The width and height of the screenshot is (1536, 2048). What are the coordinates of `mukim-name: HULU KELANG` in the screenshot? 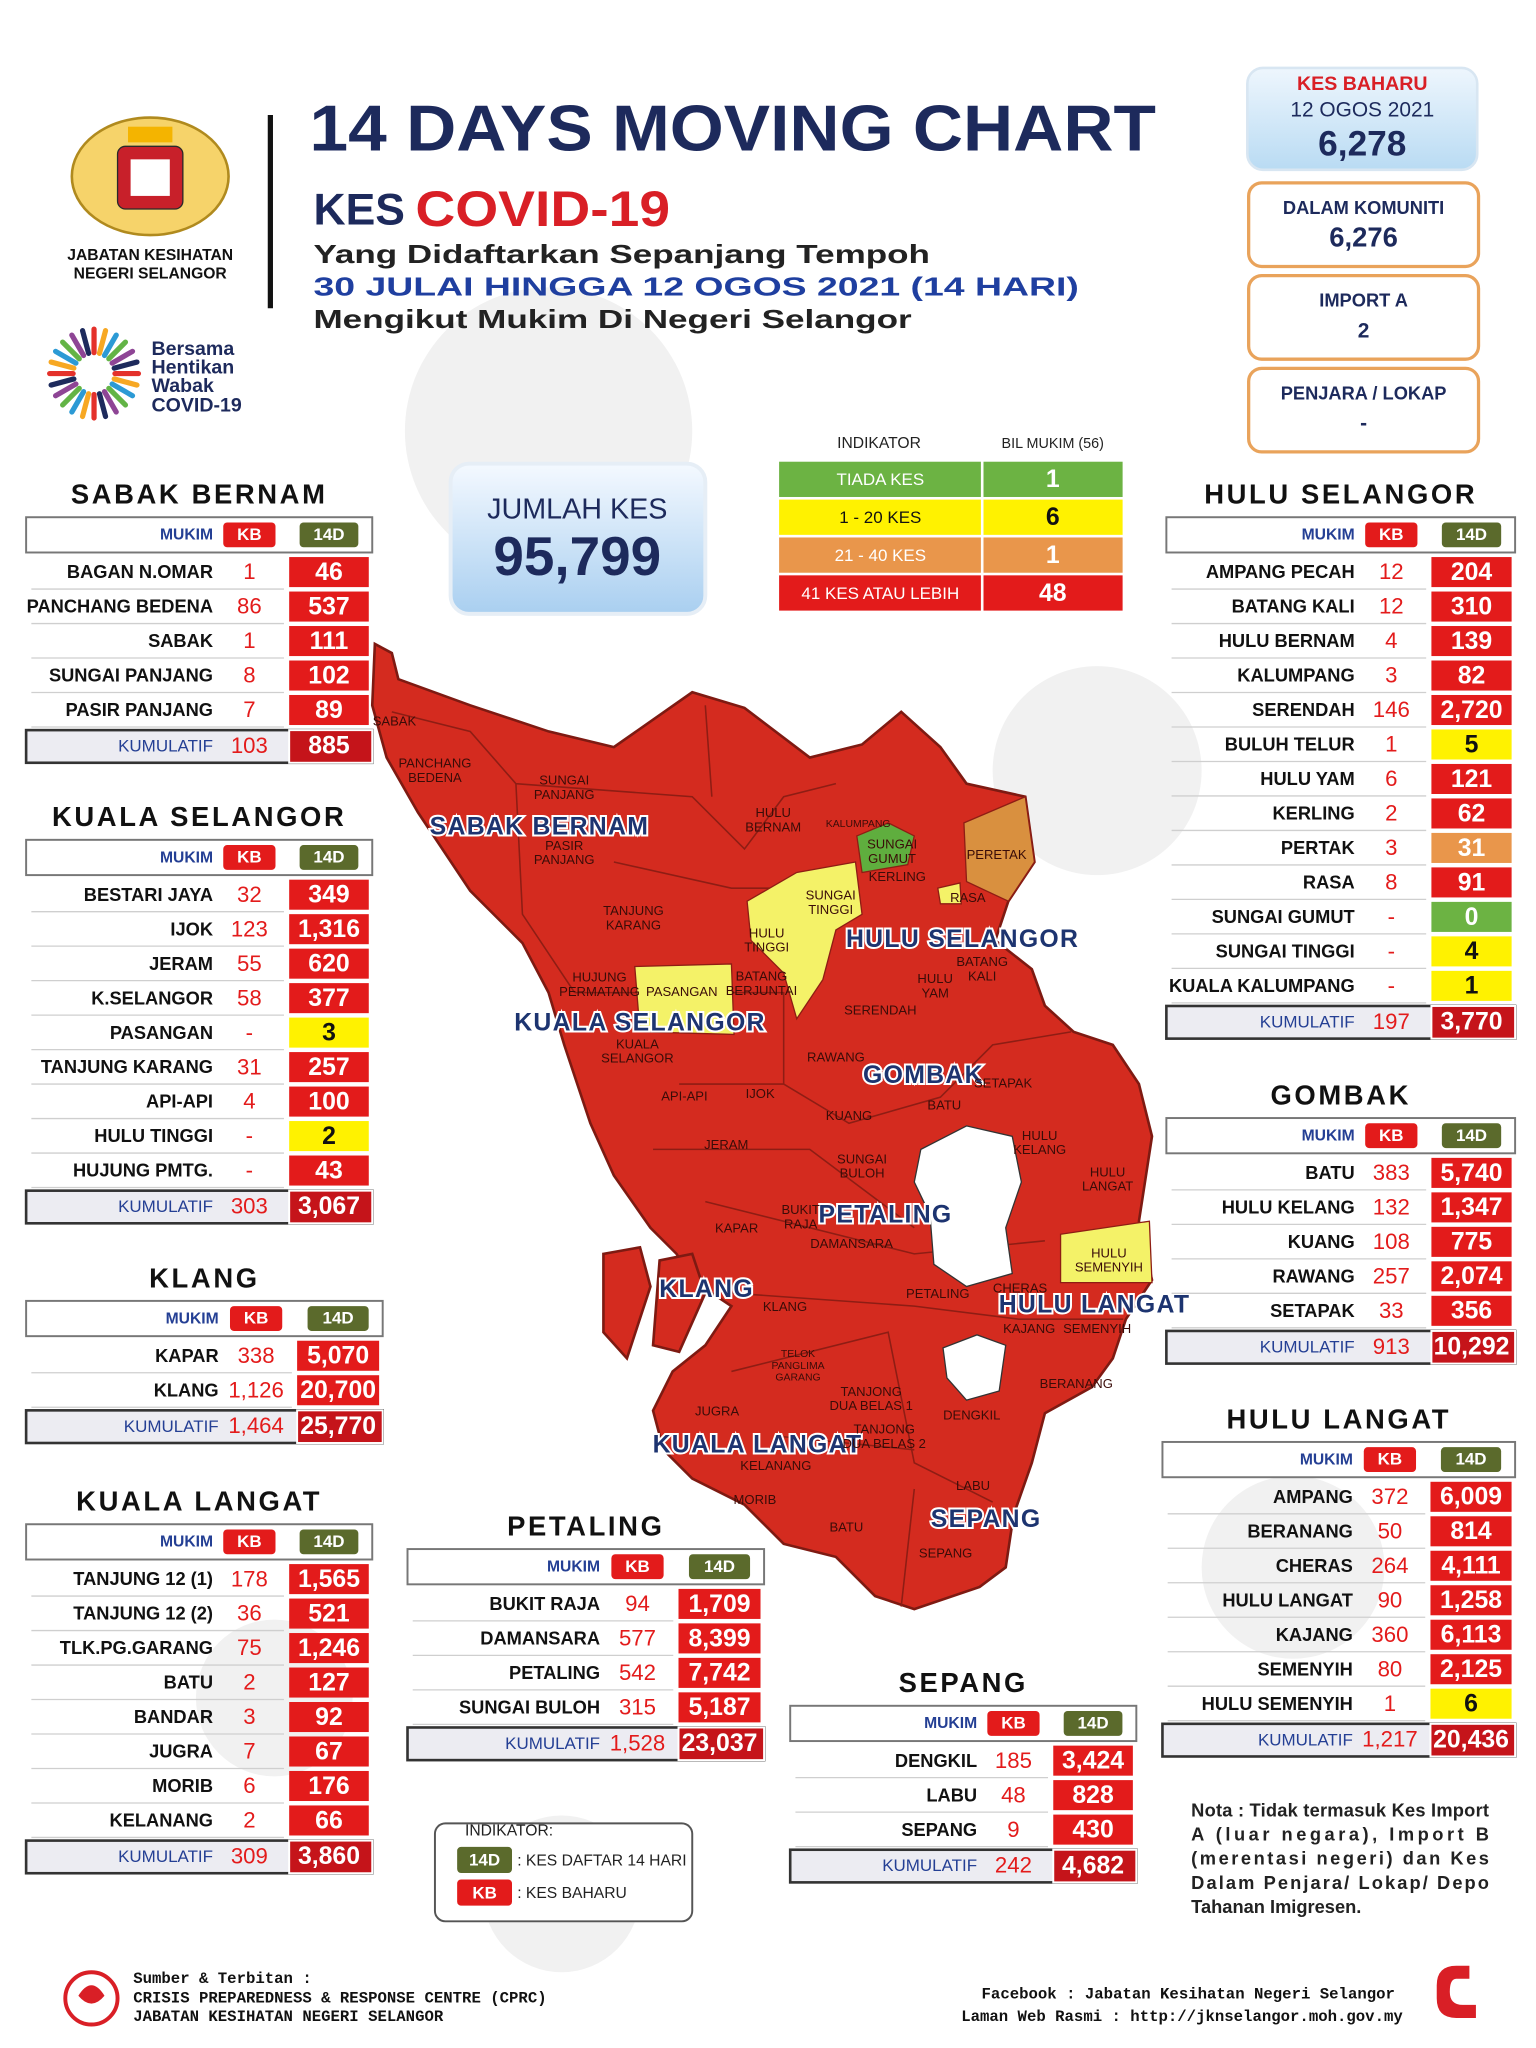 It's located at (1288, 1207).